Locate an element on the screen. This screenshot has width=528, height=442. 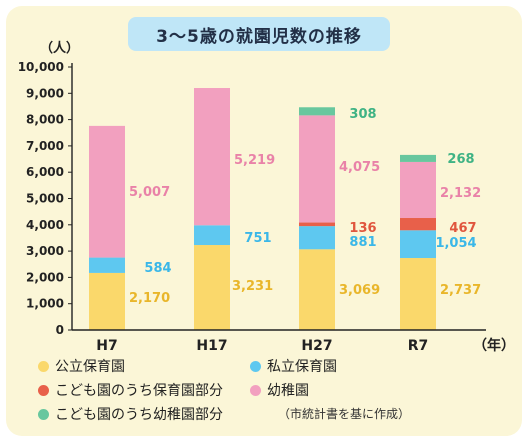
data-label: 3,231 is located at coordinates (252, 286).